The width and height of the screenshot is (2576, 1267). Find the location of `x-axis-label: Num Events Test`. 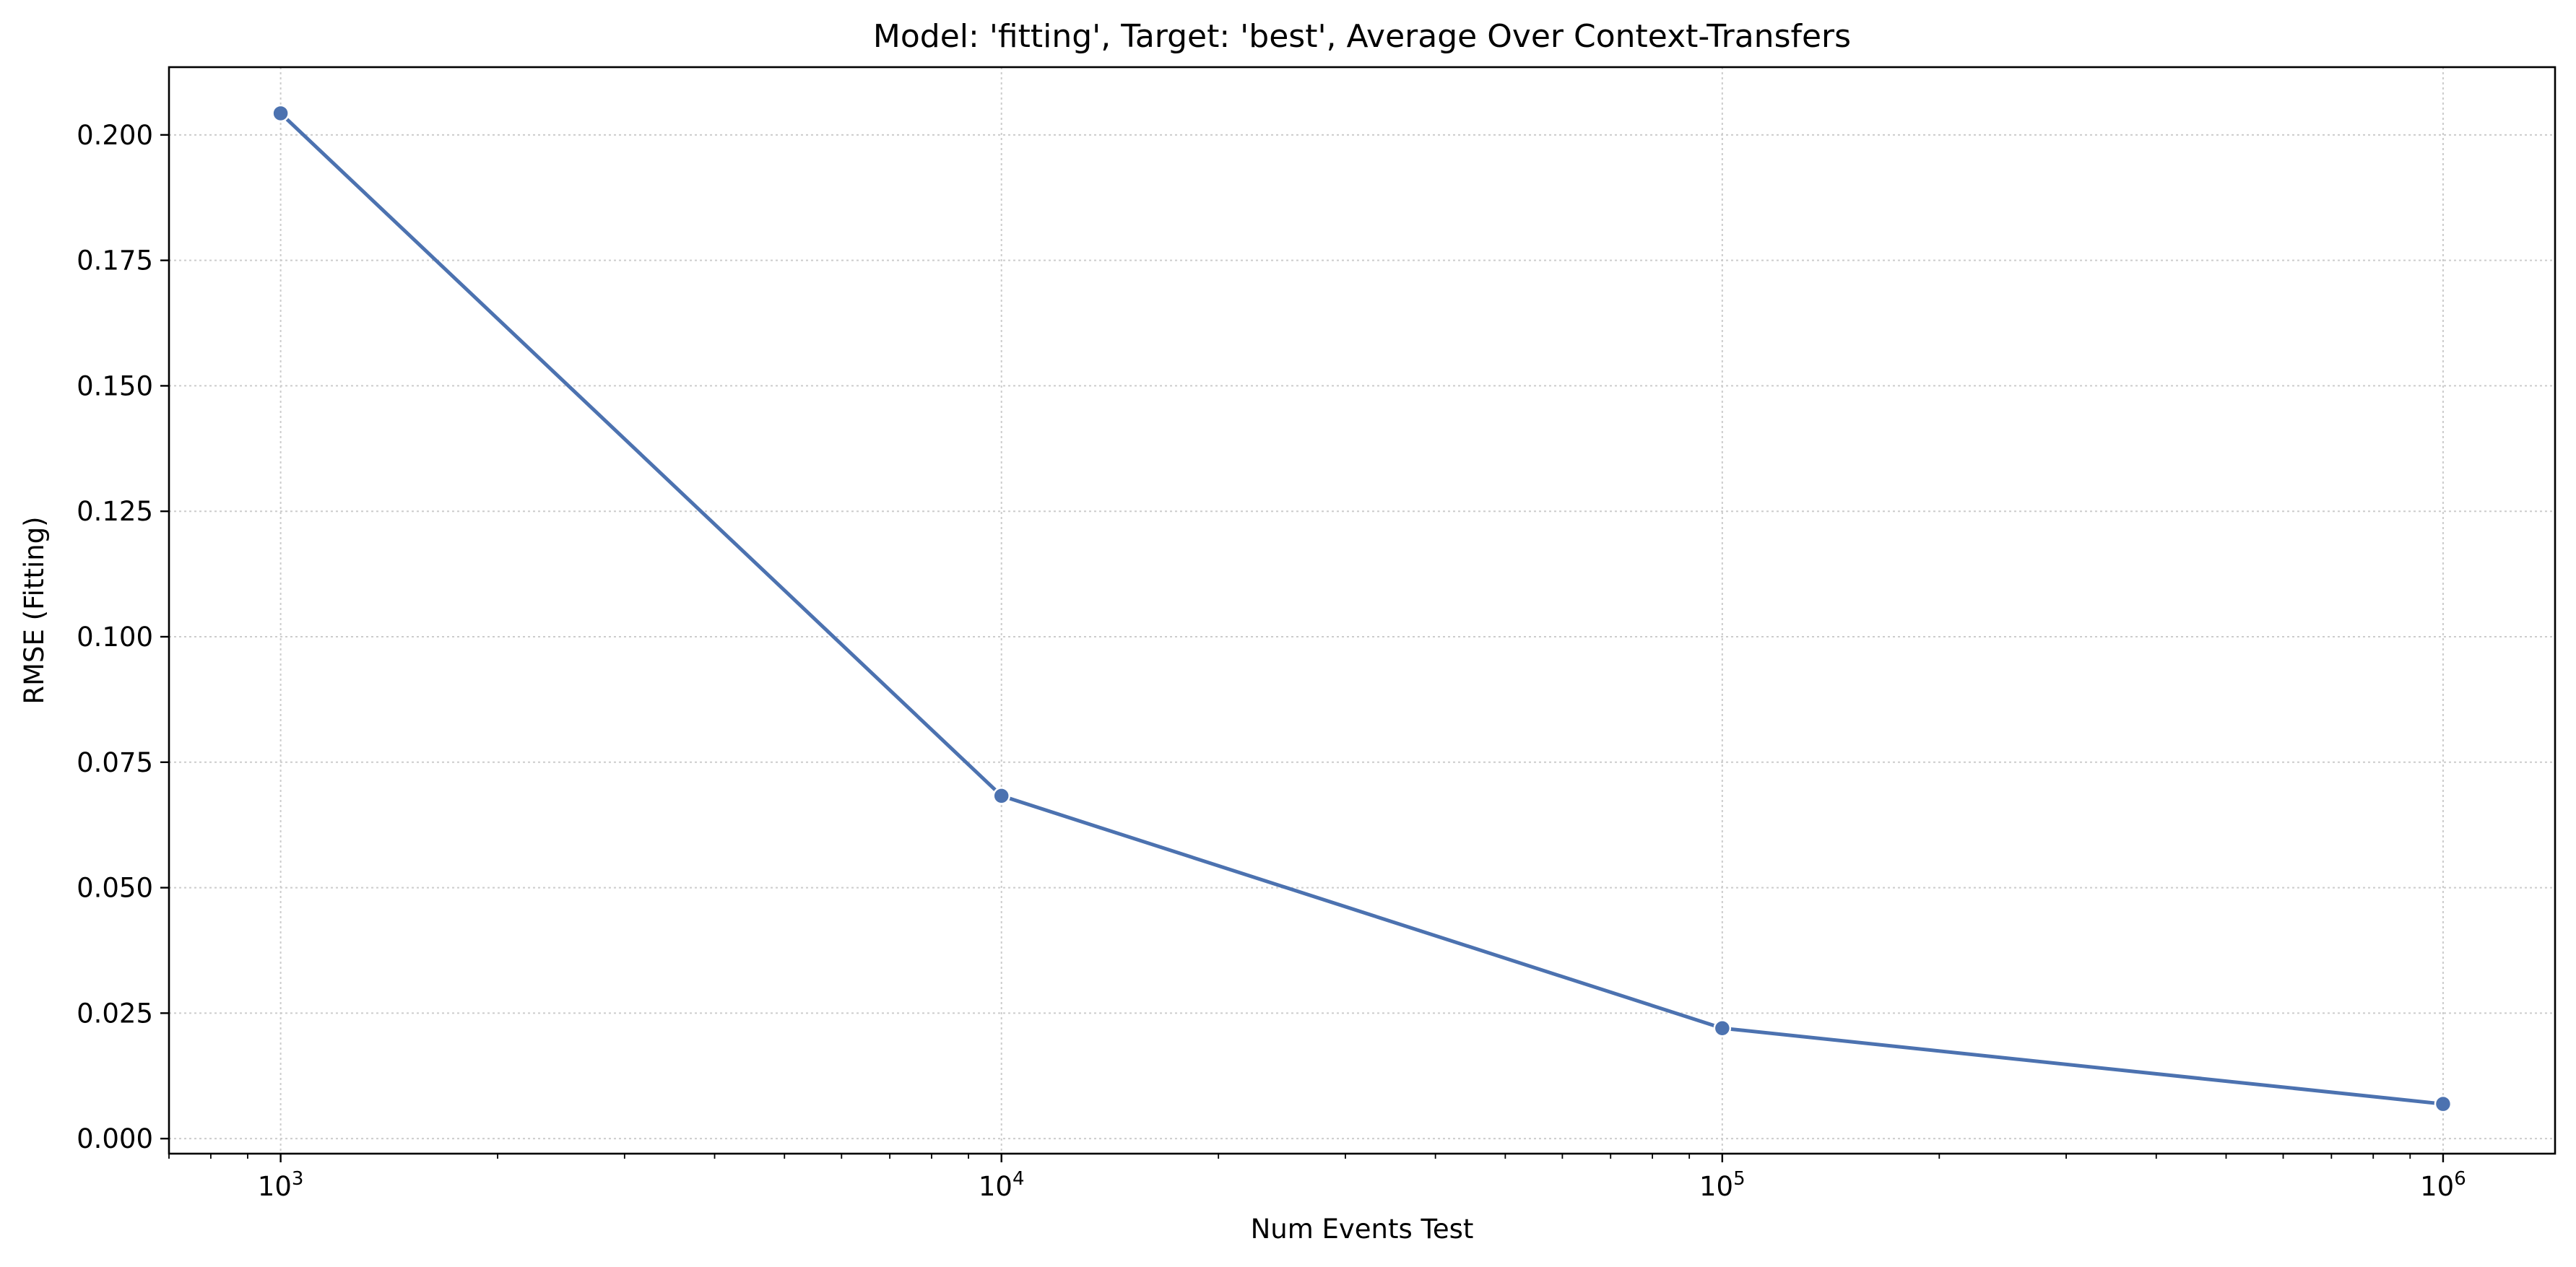

x-axis-label: Num Events Test is located at coordinates (1362, 1230).